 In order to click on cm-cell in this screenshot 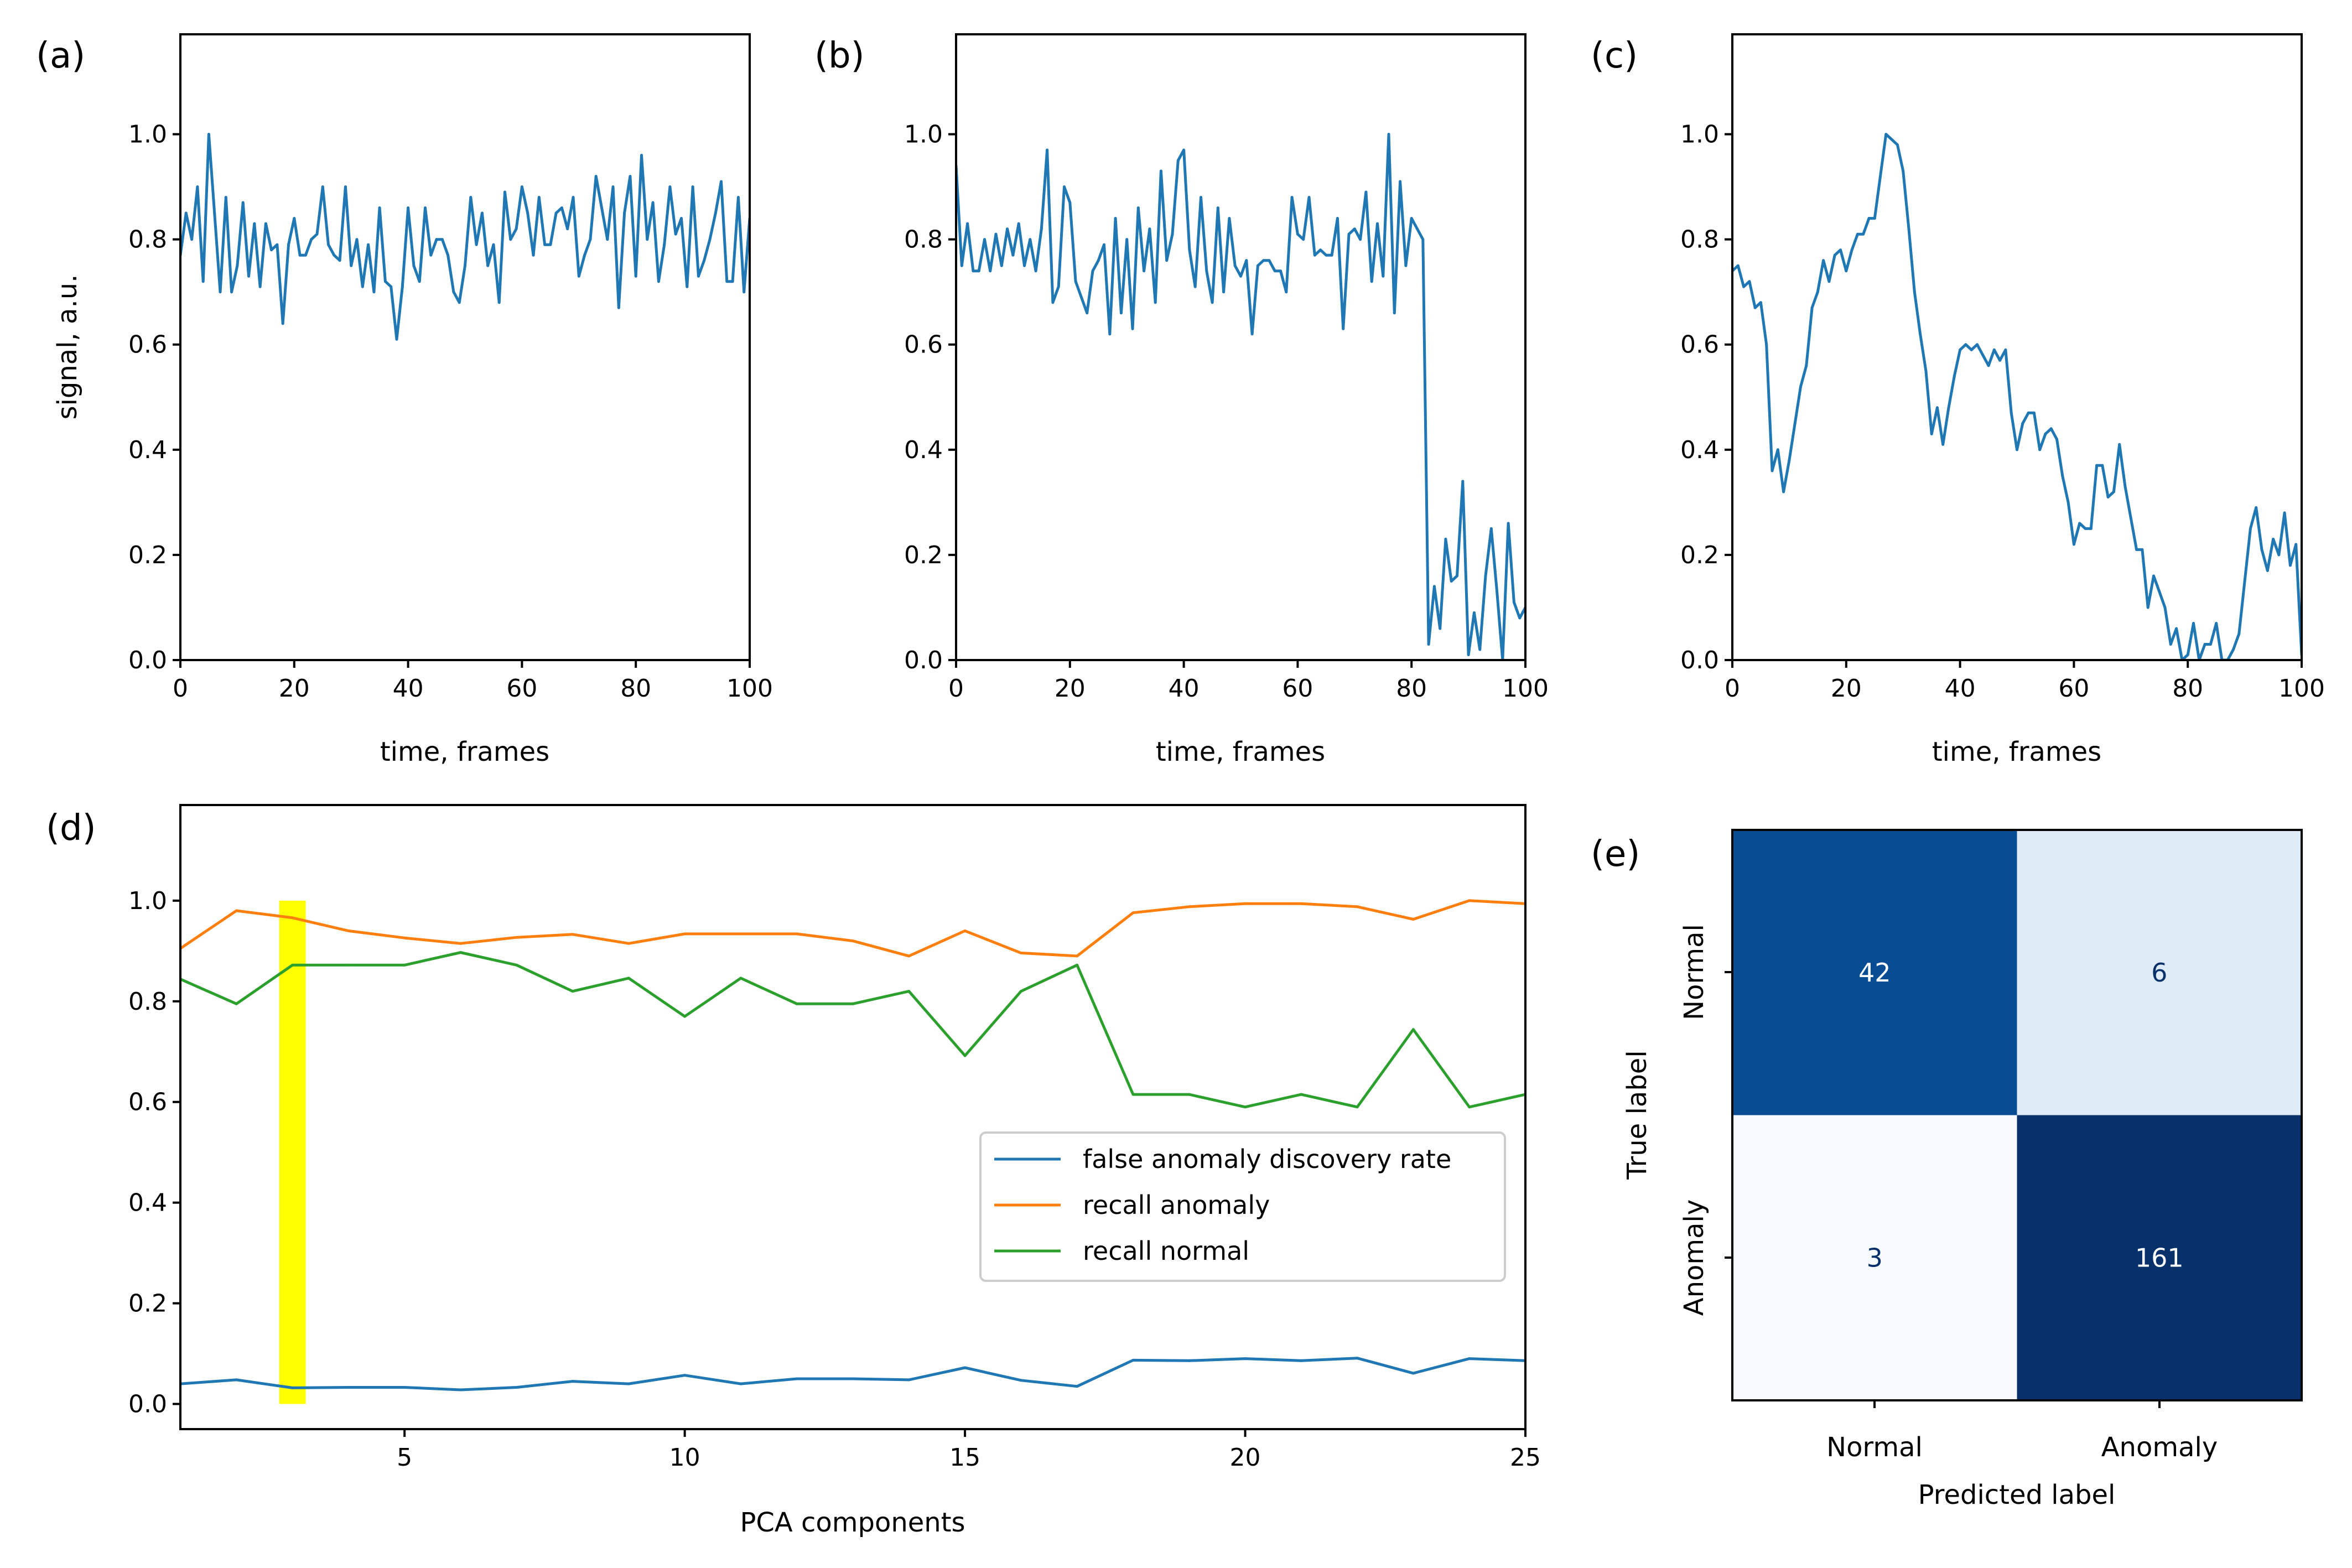, I will do `click(1875, 972)`.